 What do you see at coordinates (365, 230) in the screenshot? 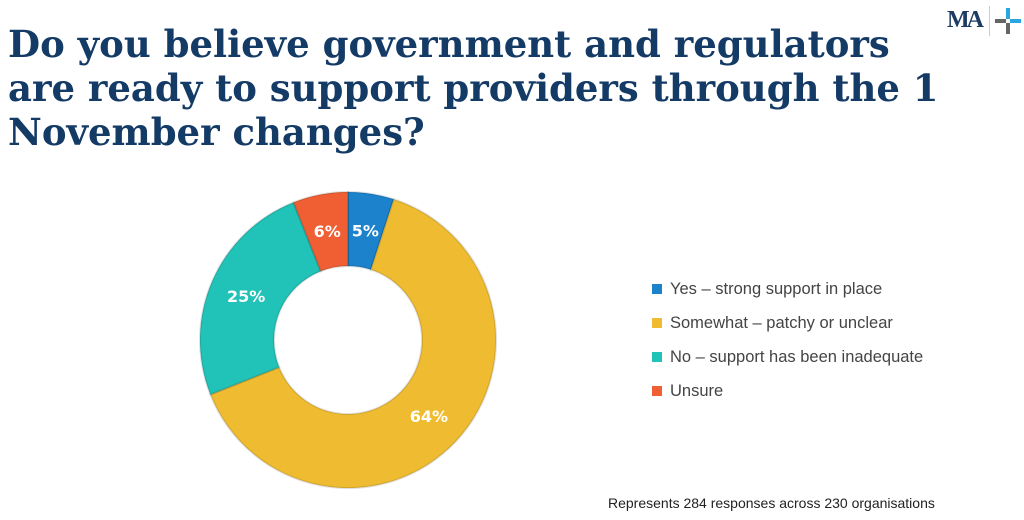
I see `slice-data-label: 5%` at bounding box center [365, 230].